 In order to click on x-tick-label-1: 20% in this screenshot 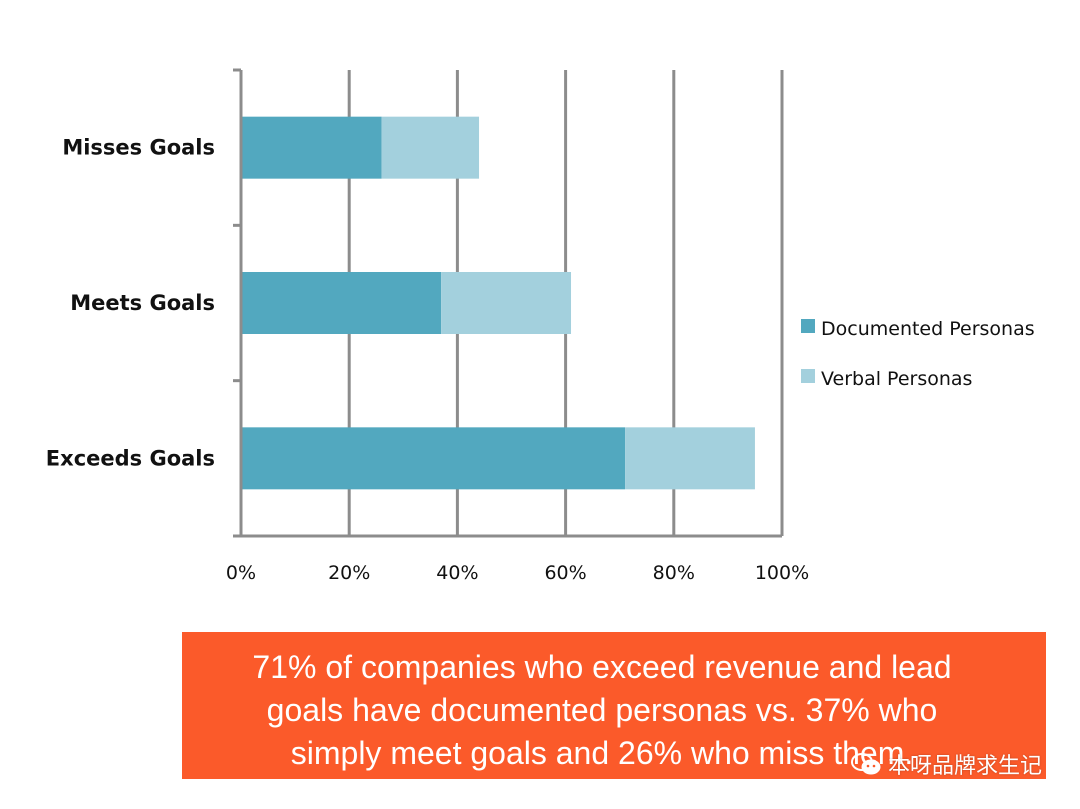, I will do `click(349, 573)`.